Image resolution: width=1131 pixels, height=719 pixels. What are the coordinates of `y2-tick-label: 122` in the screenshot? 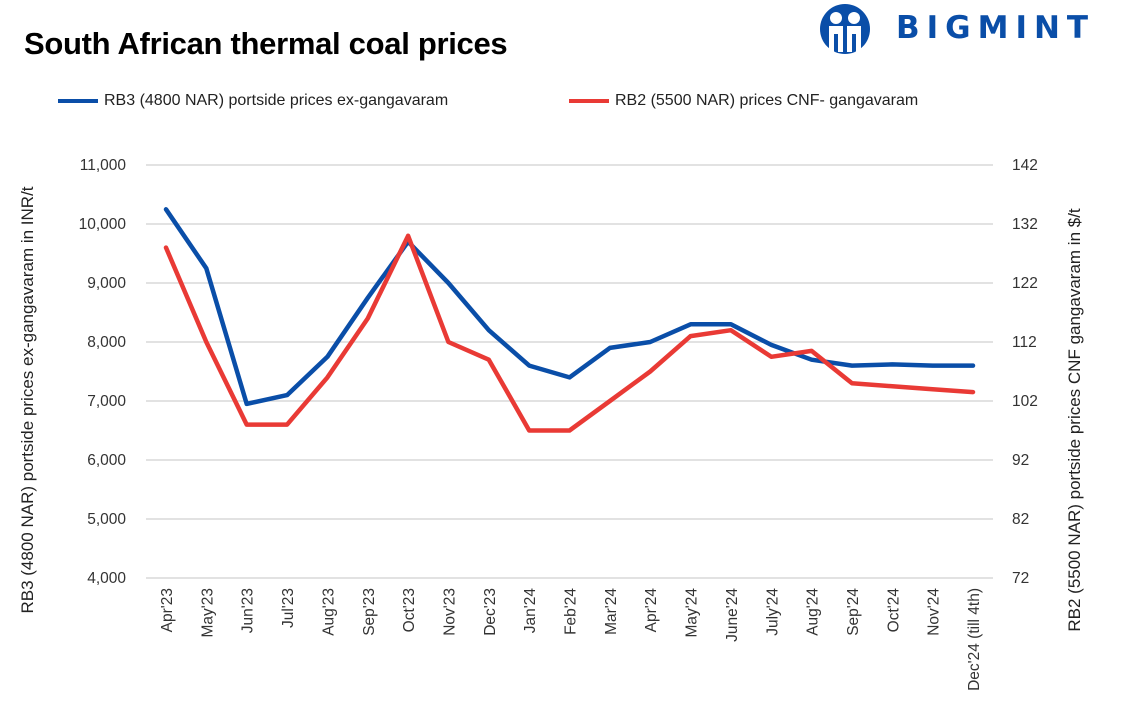 It's located at (1025, 283).